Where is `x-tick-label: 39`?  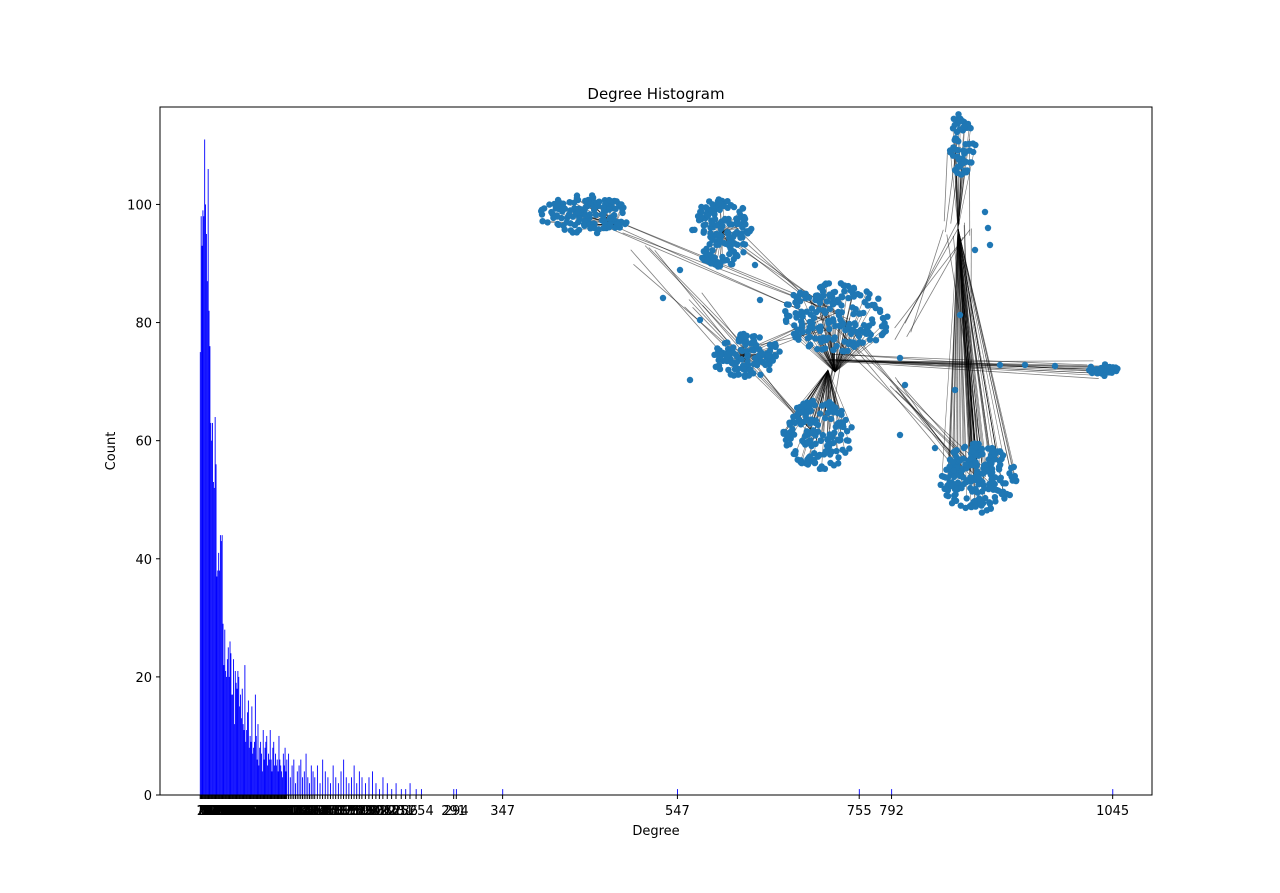 x-tick-label: 39 is located at coordinates (233, 811).